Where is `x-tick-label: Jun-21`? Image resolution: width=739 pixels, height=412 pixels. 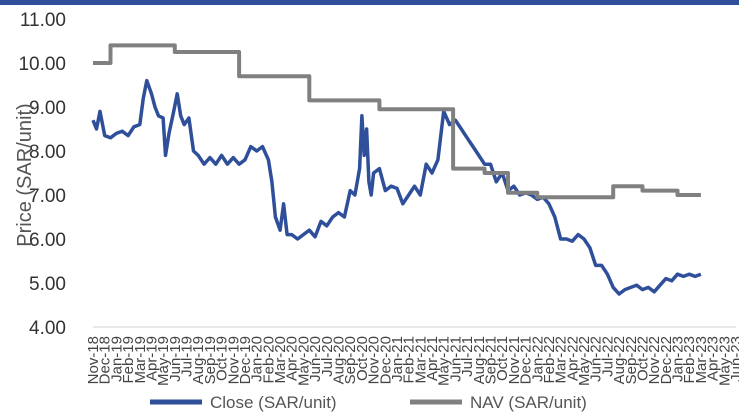
x-tick-label: Jun-21 is located at coordinates (455, 359).